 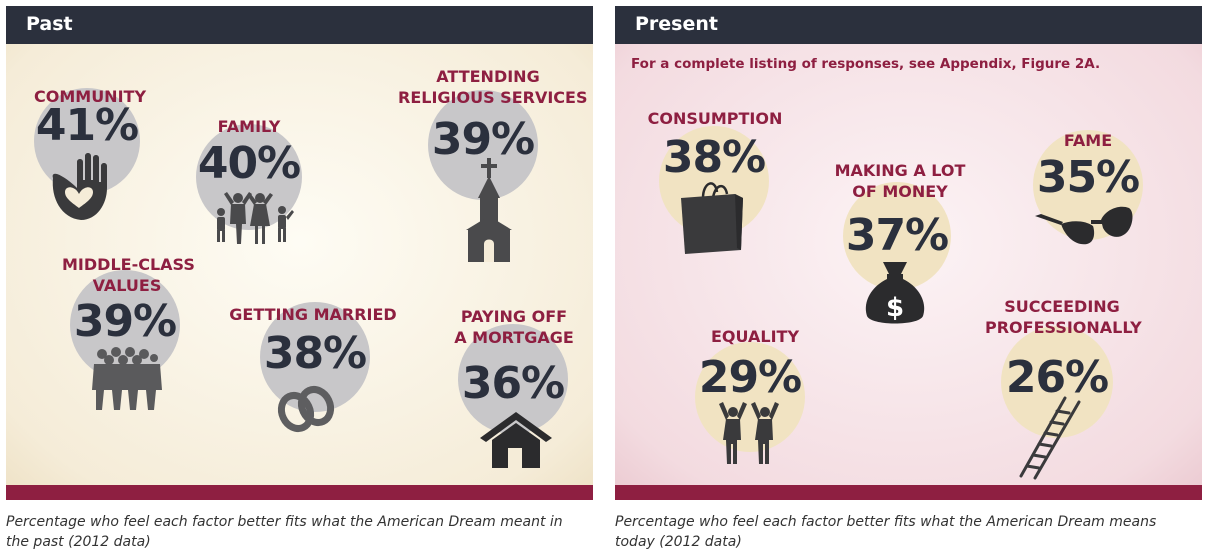 I want to click on present-footer-bar, so click(x=908, y=492).